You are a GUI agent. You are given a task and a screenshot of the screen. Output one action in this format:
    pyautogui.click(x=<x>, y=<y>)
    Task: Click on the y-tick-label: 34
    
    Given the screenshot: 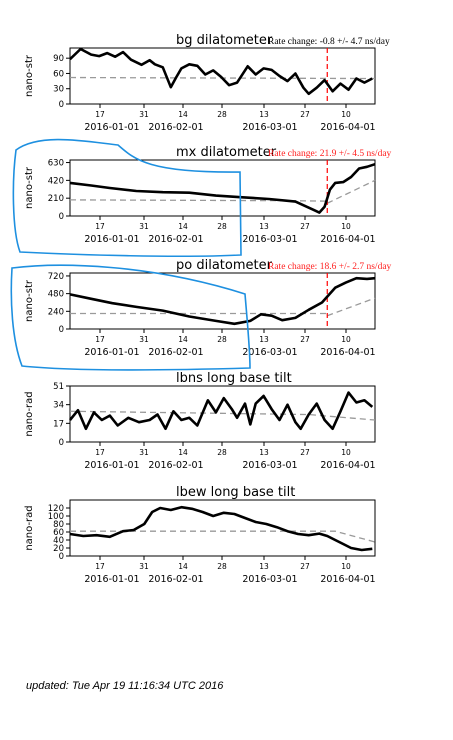 What is the action you would take?
    pyautogui.click(x=58, y=406)
    